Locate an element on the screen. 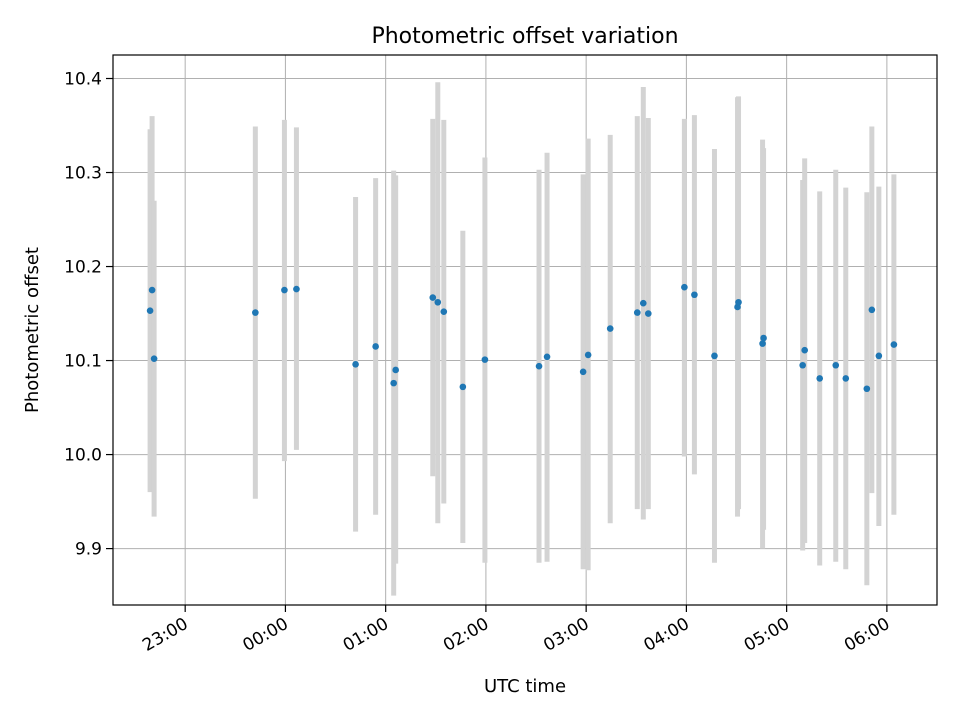  y-tick-label: 10.1 is located at coordinates (83, 362).